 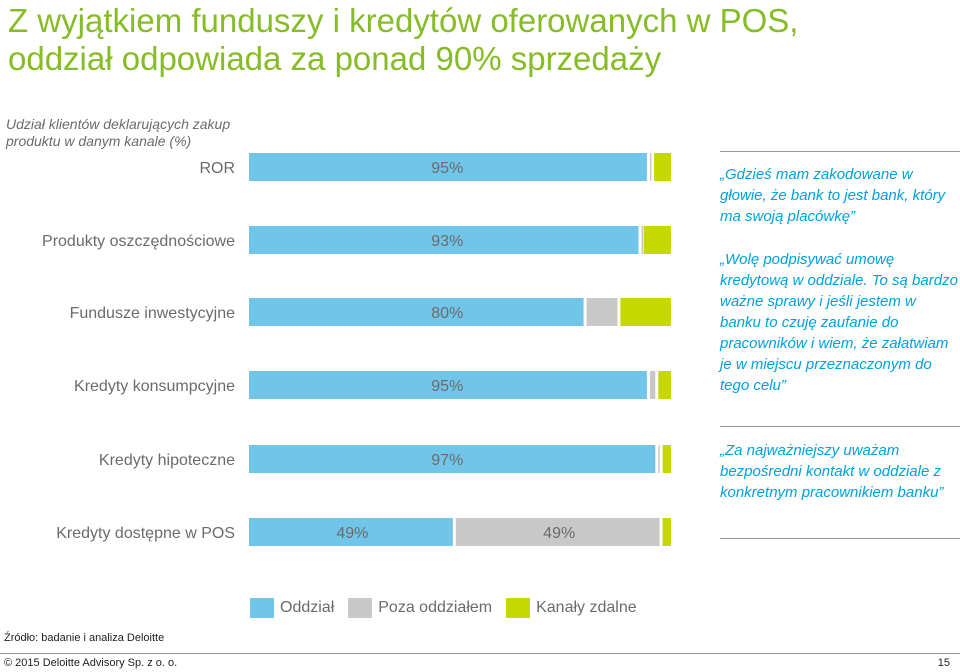 What do you see at coordinates (153, 313) in the screenshot?
I see `category-label: Fundusze inwestycyjne` at bounding box center [153, 313].